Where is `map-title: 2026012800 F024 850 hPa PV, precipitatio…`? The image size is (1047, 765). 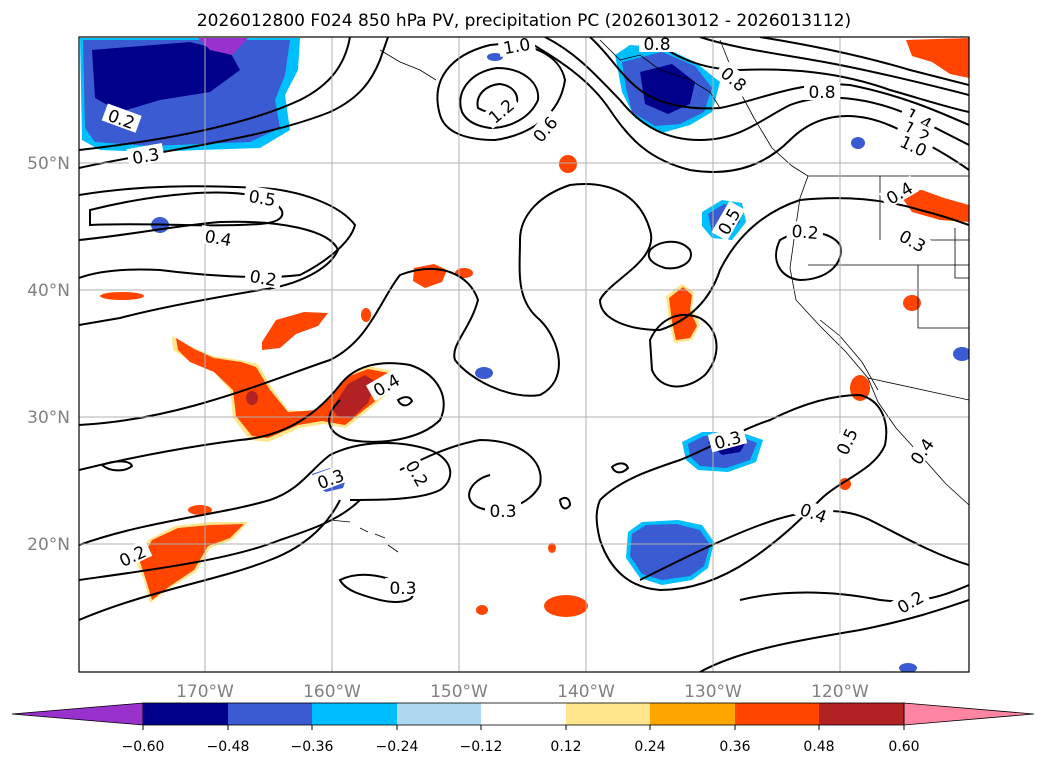 map-title: 2026012800 F024 850 hPa PV, precipitatio… is located at coordinates (524, 21).